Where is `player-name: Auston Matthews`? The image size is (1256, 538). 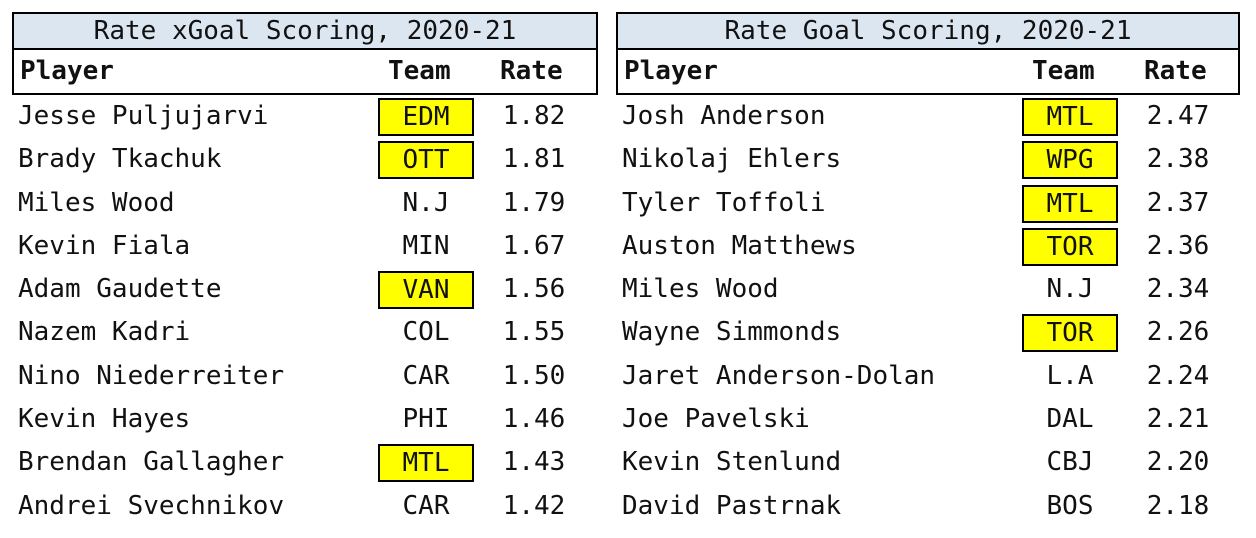
player-name: Auston Matthews is located at coordinates (739, 245).